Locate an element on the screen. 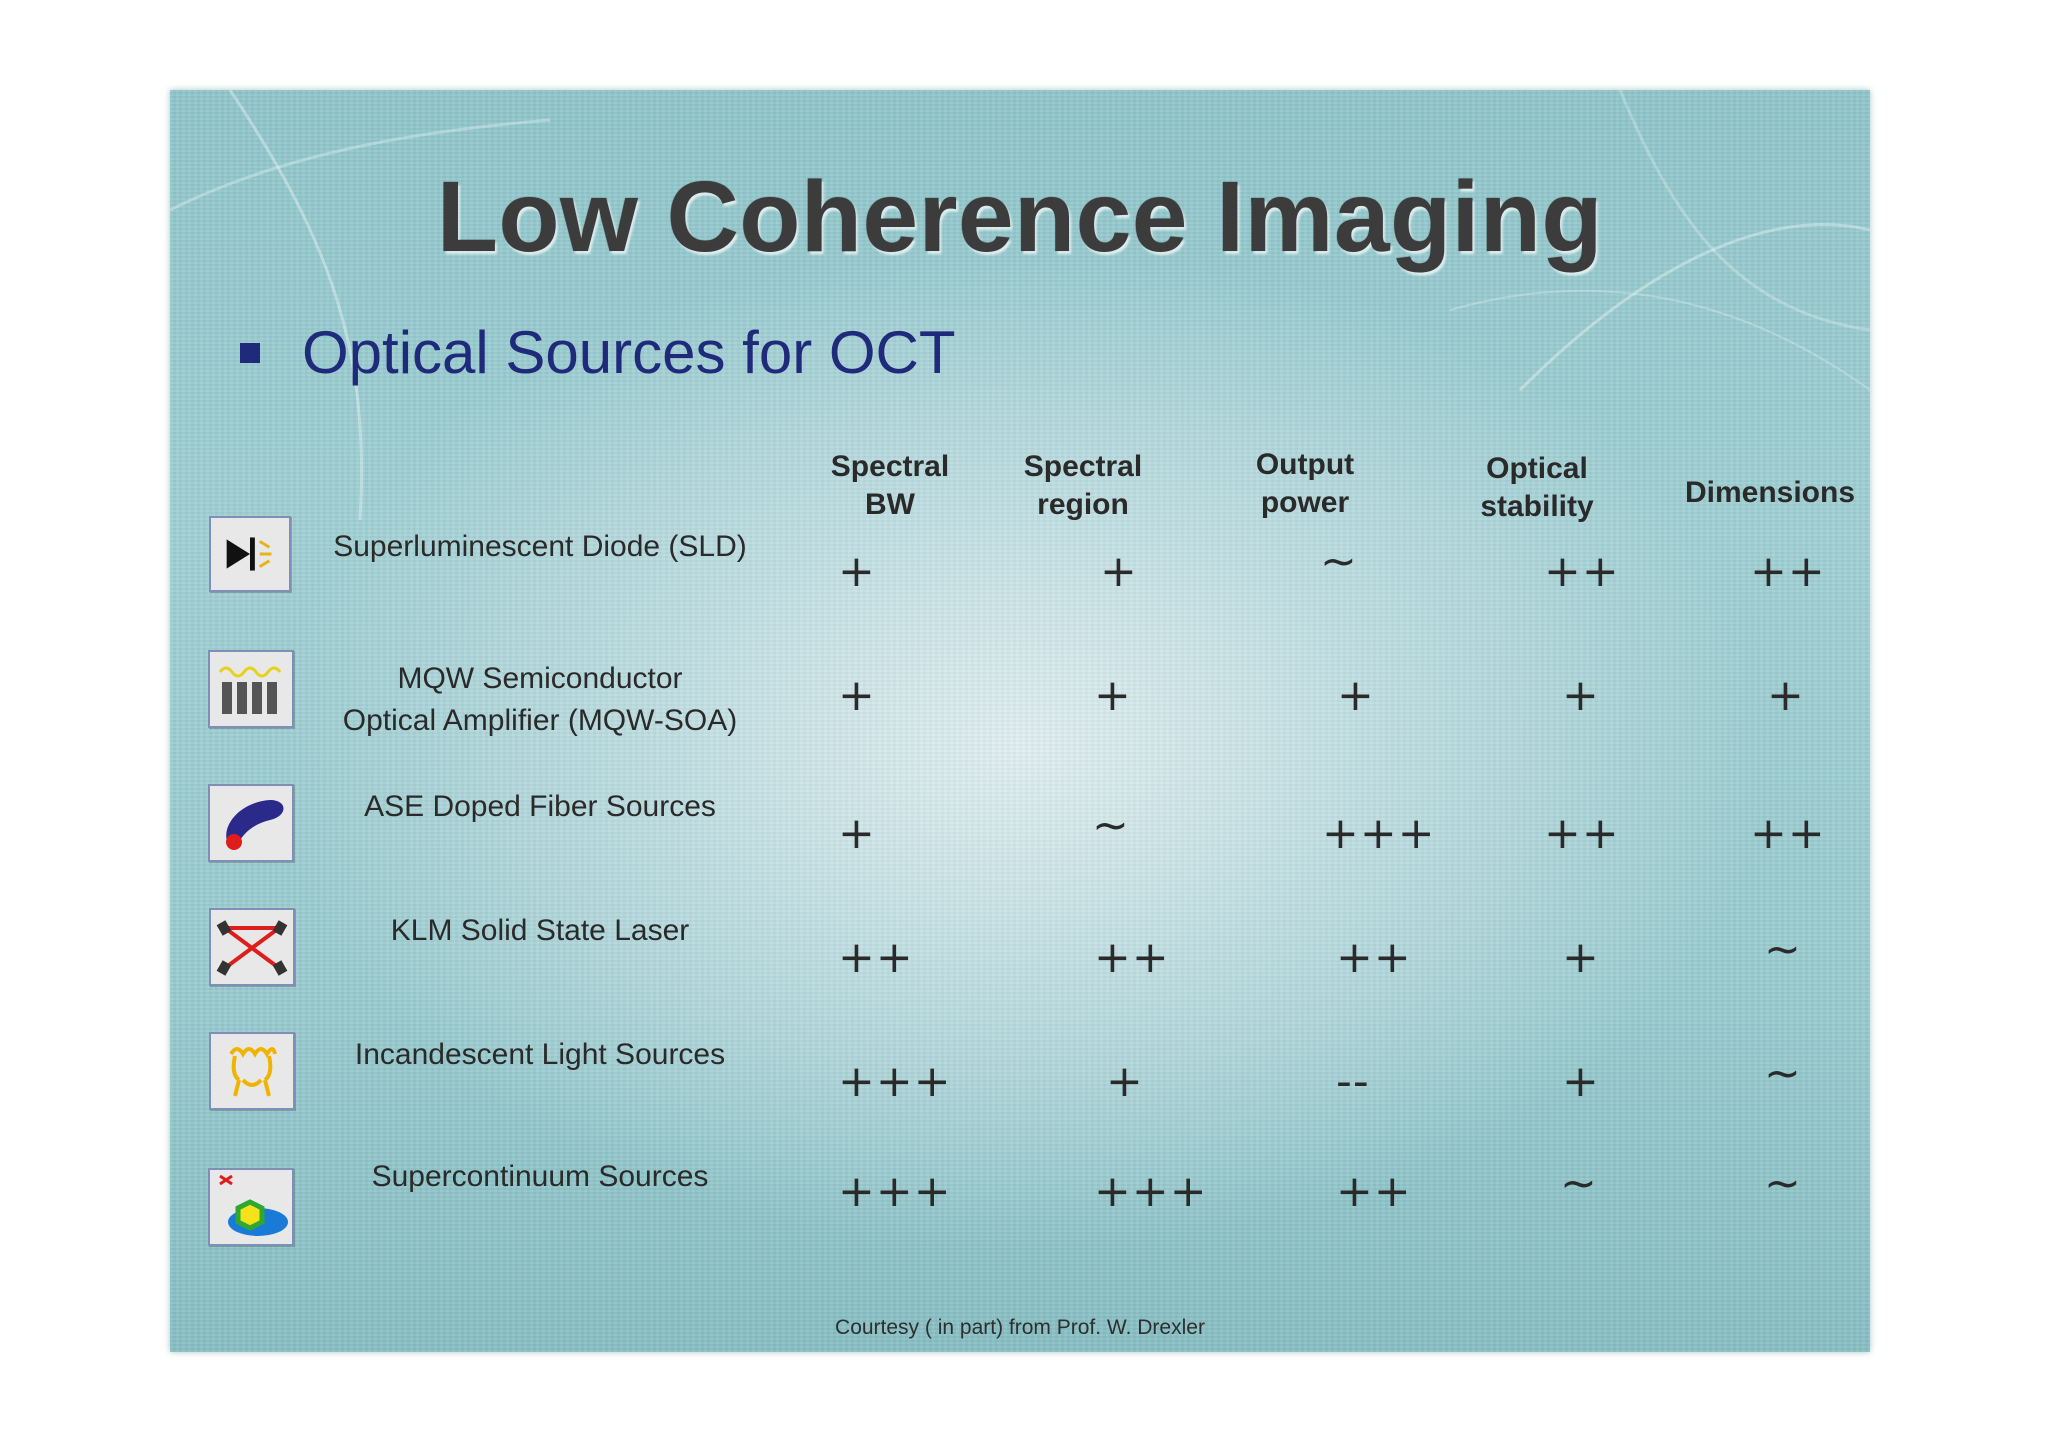 This screenshot has height=1448, width=2048. rating-supercontinuum-optical-stability: ~ is located at coordinates (1579, 1183).